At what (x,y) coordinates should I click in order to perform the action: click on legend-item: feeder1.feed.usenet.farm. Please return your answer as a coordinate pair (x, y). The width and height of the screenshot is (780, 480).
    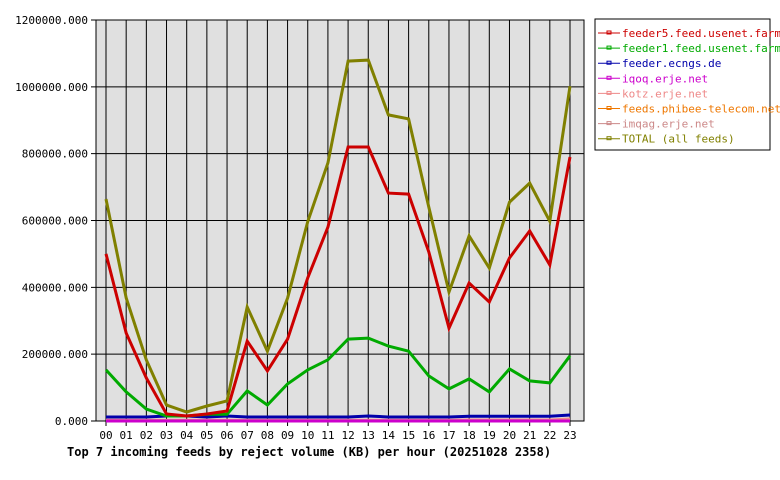
    Looking at the image, I should click on (689, 48).